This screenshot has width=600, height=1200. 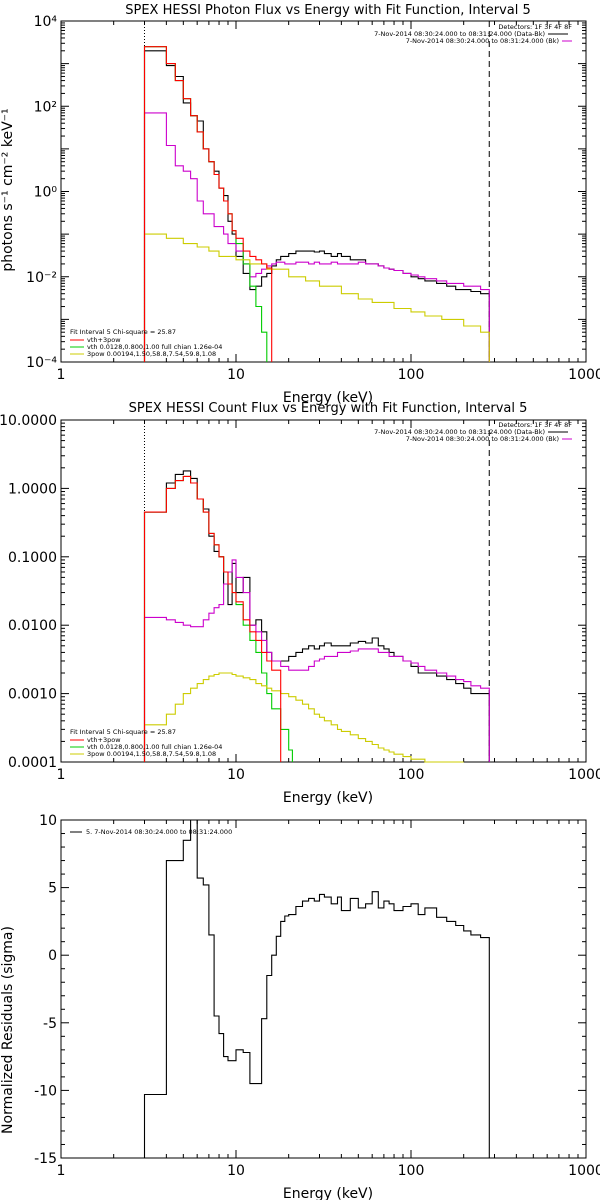 What do you see at coordinates (584, 1171) in the screenshot?
I see `resid-x-tick-label: 1000` at bounding box center [584, 1171].